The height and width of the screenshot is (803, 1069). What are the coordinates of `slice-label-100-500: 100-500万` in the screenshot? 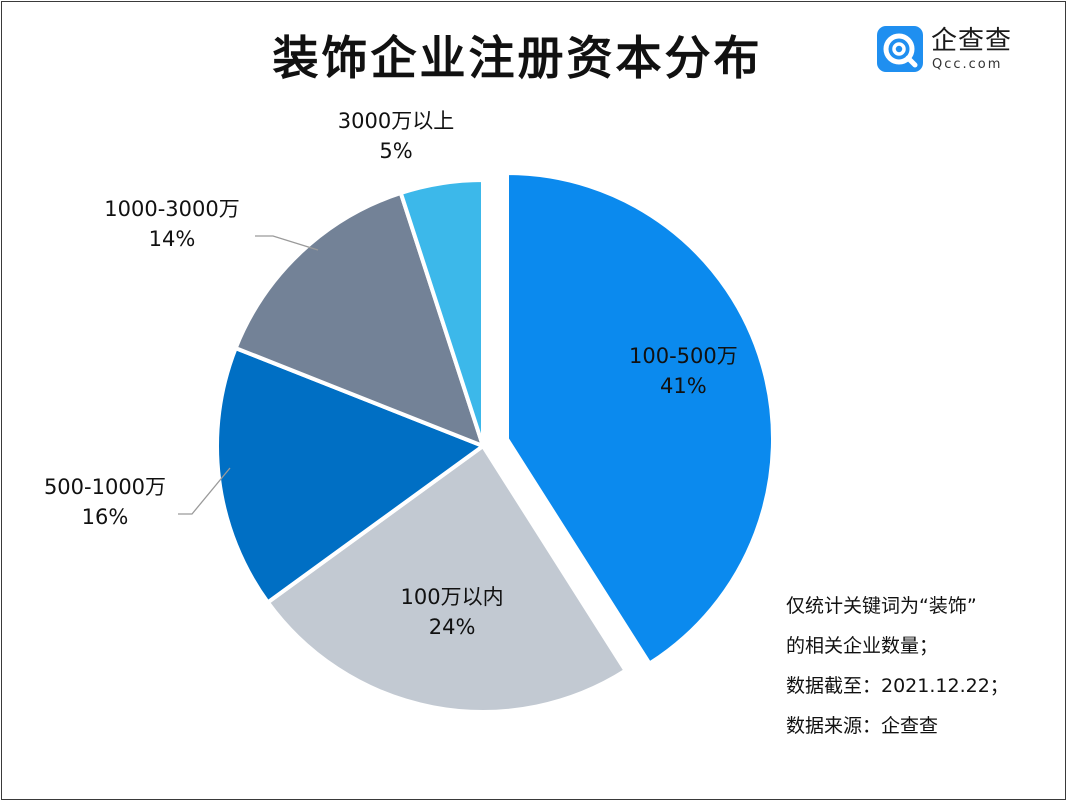 It's located at (683, 356).